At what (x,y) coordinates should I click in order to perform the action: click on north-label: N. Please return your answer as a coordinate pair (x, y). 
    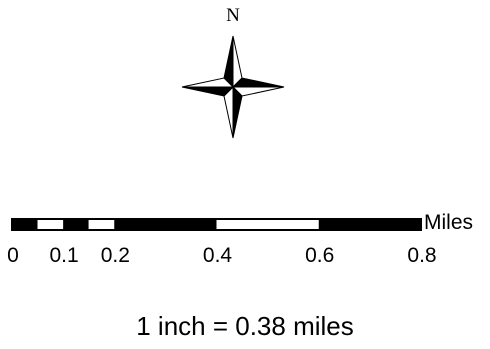
    Looking at the image, I should click on (233, 15).